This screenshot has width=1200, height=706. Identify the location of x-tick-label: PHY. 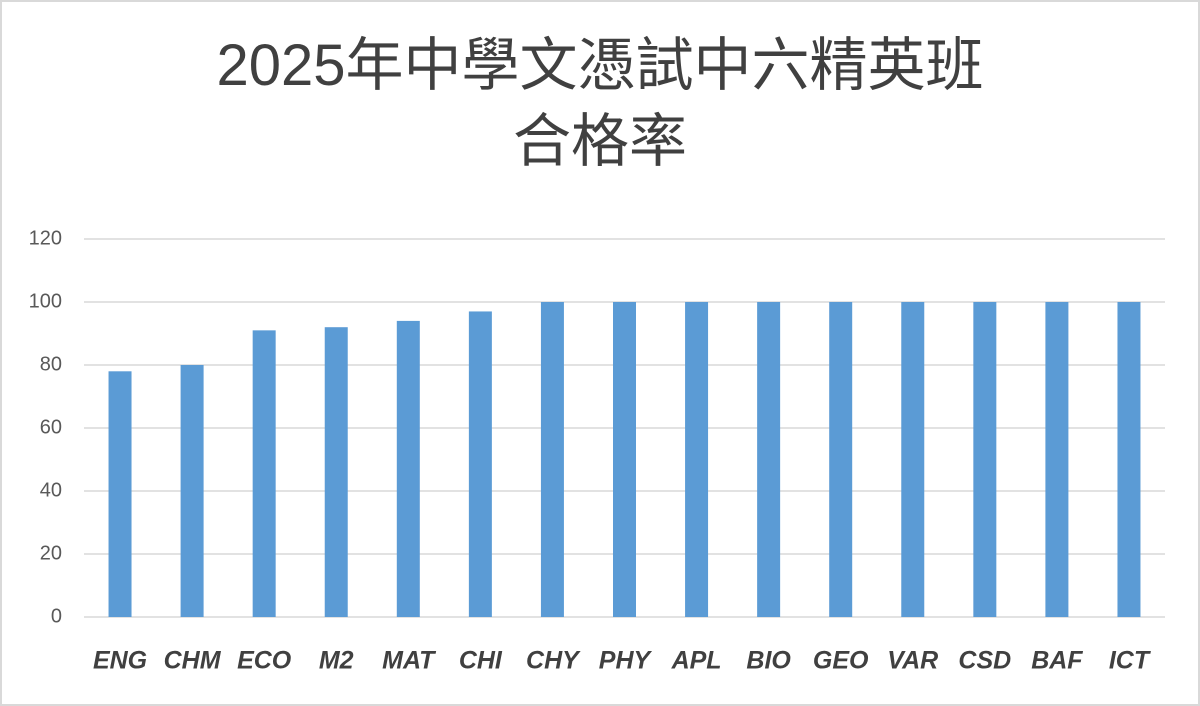
(626, 661).